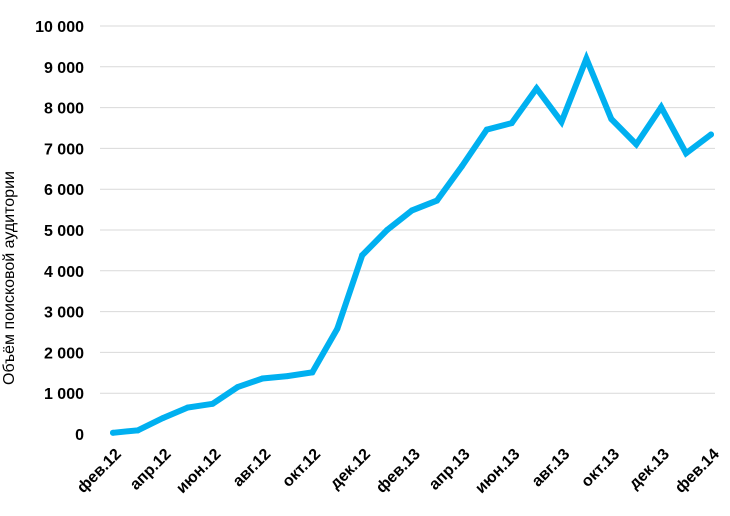 This screenshot has height=516, width=730. What do you see at coordinates (64, 231) in the screenshot?
I see `y-tick-label: 5 000` at bounding box center [64, 231].